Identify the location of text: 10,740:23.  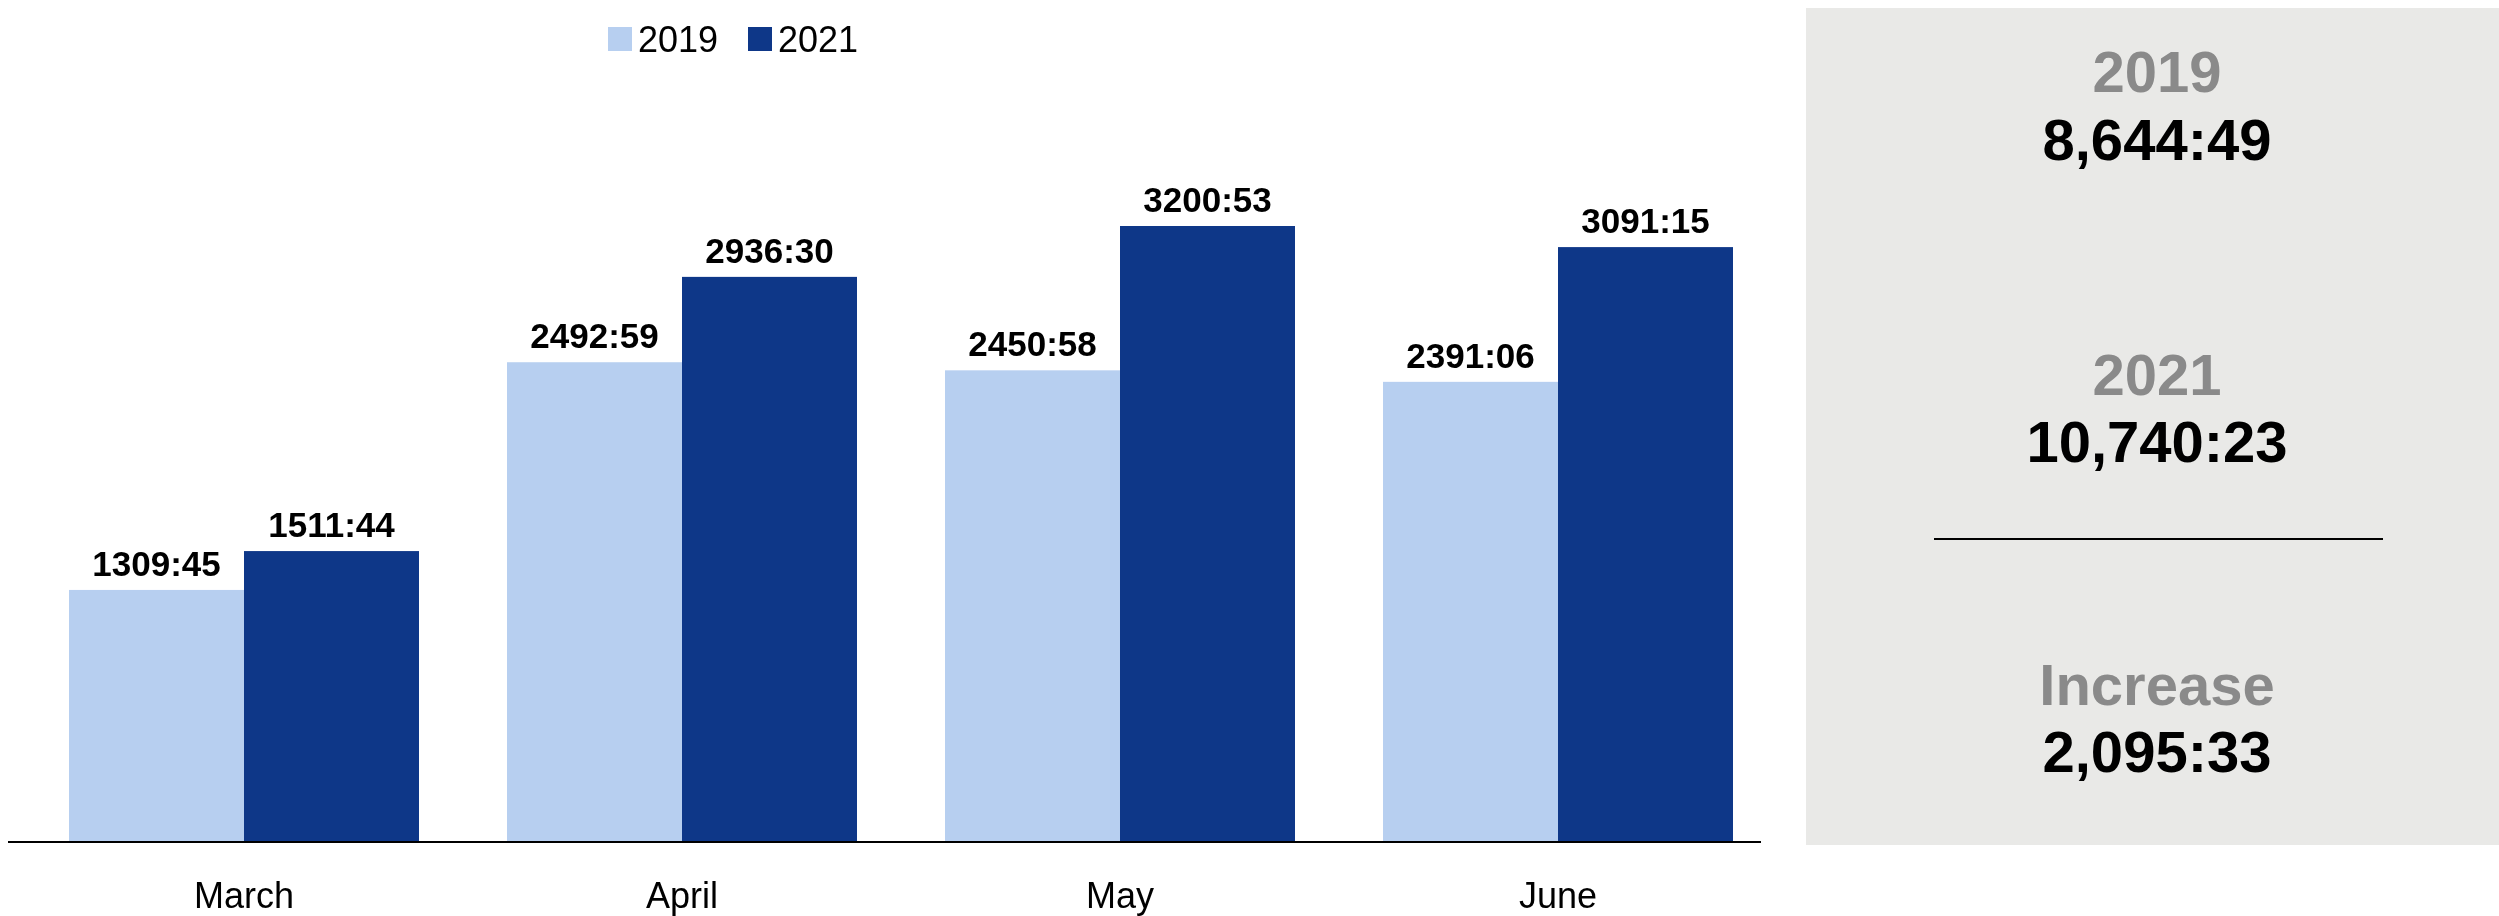
(2157, 441).